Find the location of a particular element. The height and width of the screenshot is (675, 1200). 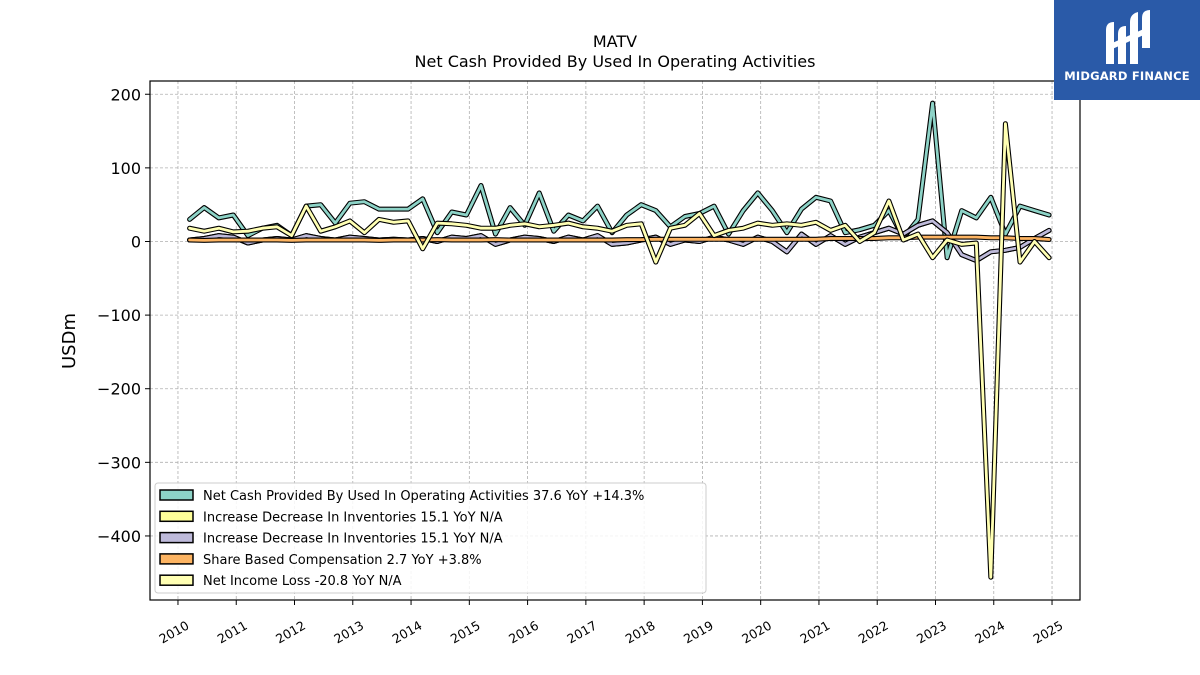

y-tick-label: 100 is located at coordinates (125, 168).